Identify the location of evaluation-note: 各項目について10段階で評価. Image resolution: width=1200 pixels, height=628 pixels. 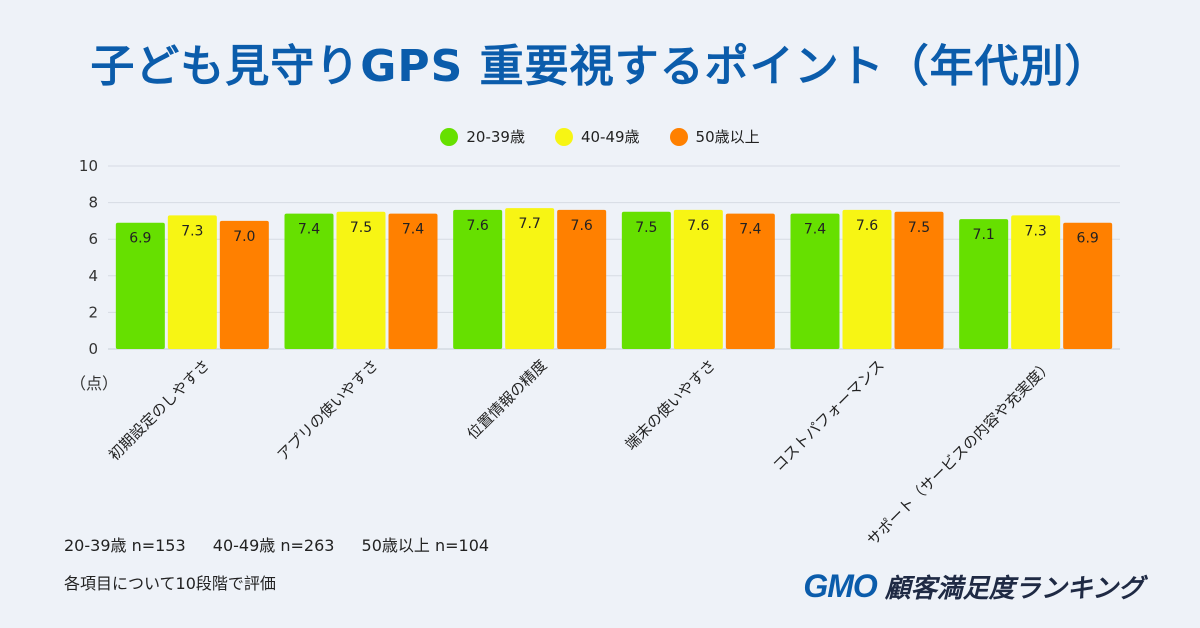
(170, 583).